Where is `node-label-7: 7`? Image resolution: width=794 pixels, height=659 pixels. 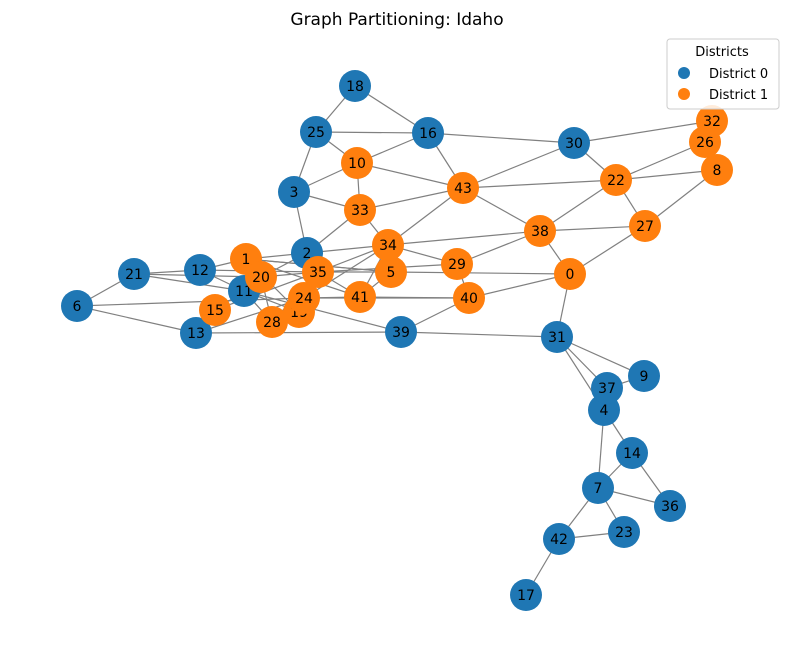
node-label-7: 7 is located at coordinates (598, 489).